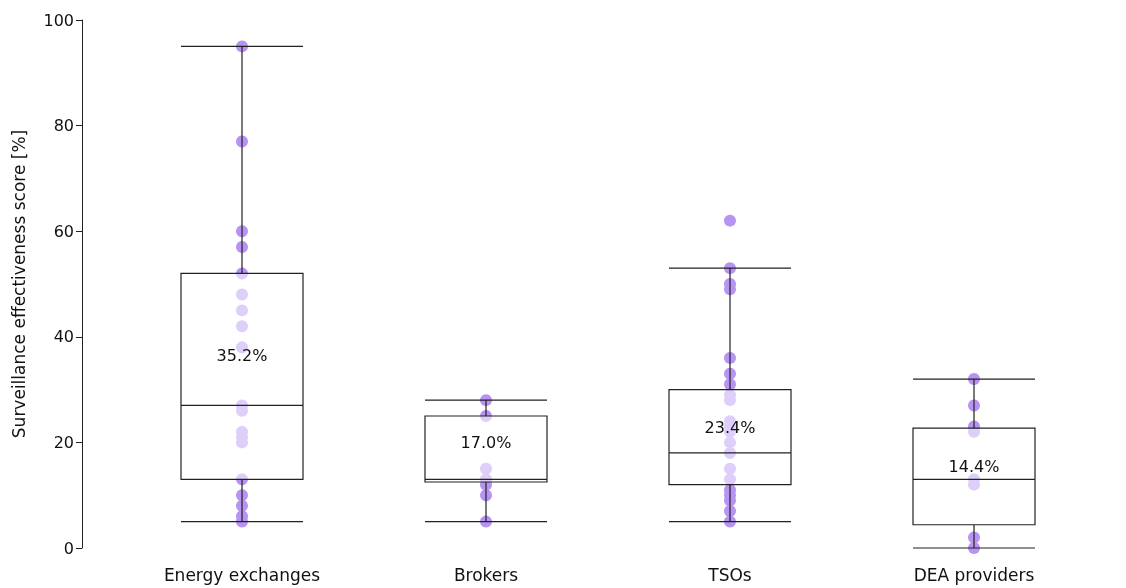  What do you see at coordinates (58, 20) in the screenshot?
I see `y-tick-label: 100` at bounding box center [58, 20].